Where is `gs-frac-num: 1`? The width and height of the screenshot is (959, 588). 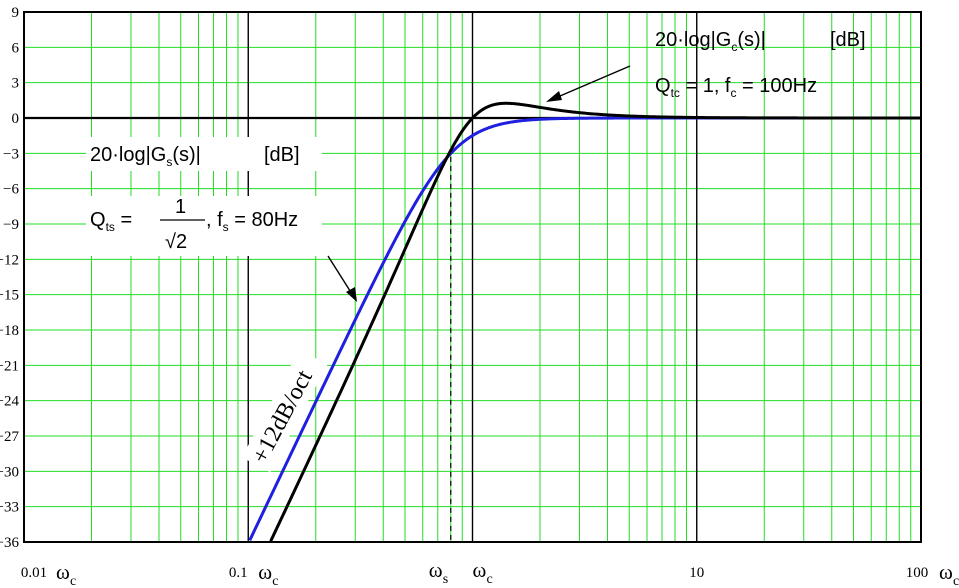
gs-frac-num: 1 is located at coordinates (180, 207).